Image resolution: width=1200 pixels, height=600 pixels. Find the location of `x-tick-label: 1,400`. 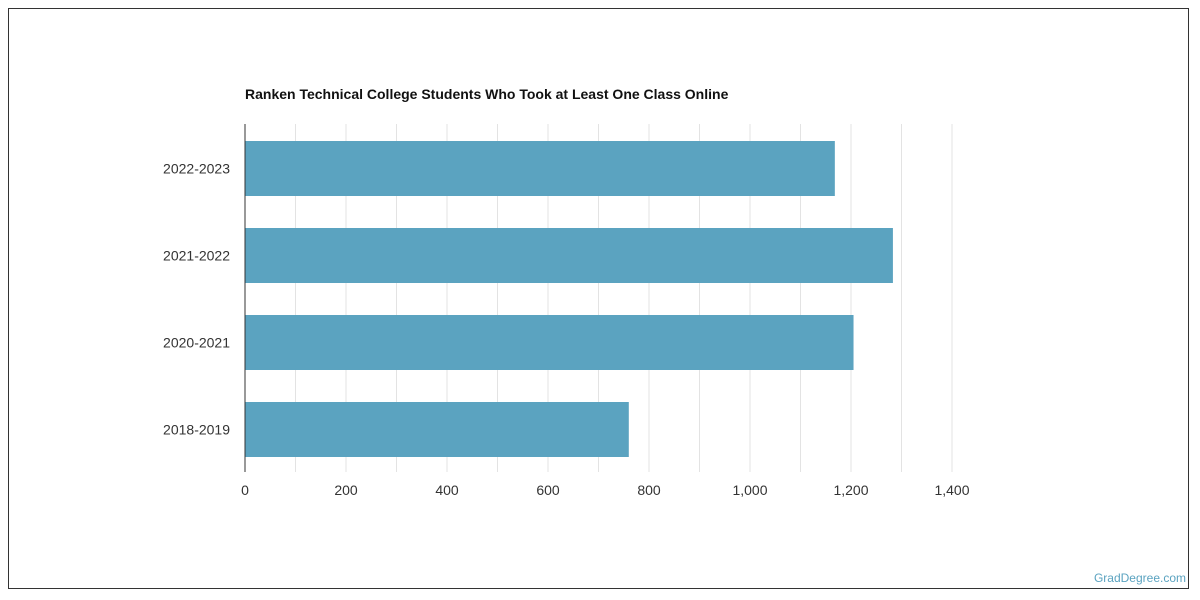

x-tick-label: 1,400 is located at coordinates (951, 490).